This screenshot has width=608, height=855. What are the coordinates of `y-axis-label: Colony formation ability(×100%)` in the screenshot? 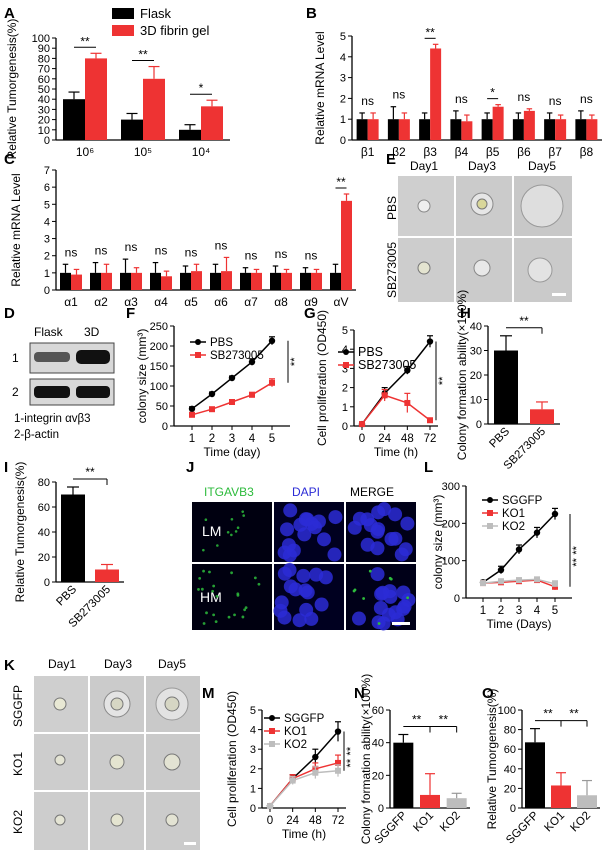 It's located at (366, 759).